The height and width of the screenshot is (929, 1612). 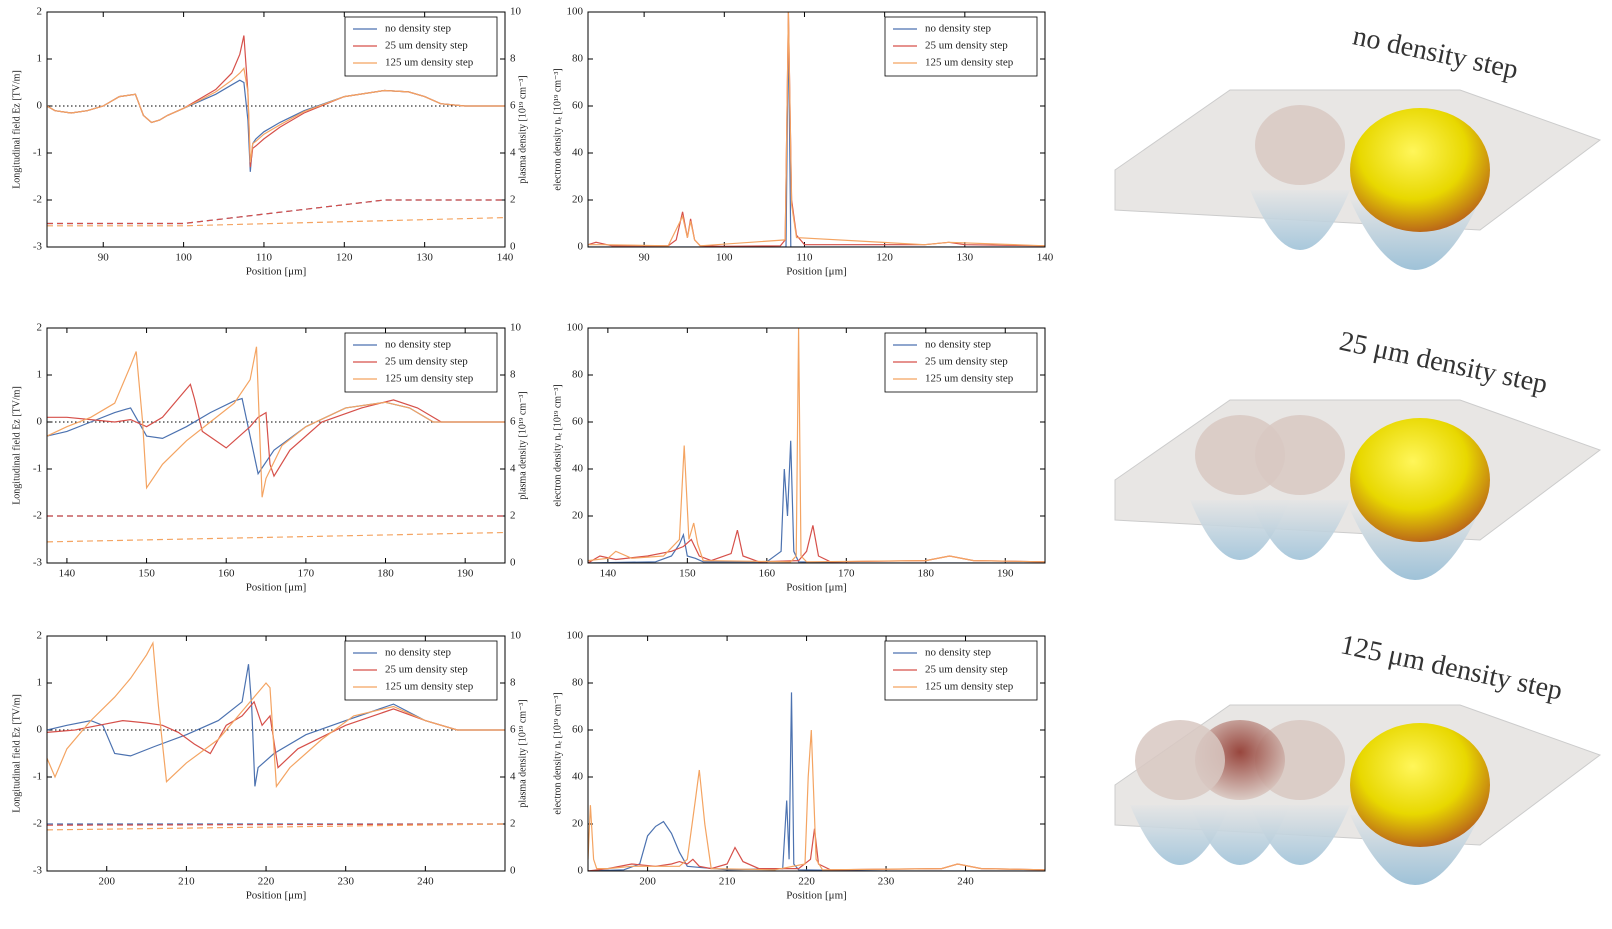 What do you see at coordinates (37, 824) in the screenshot?
I see `y-tick-label: -2` at bounding box center [37, 824].